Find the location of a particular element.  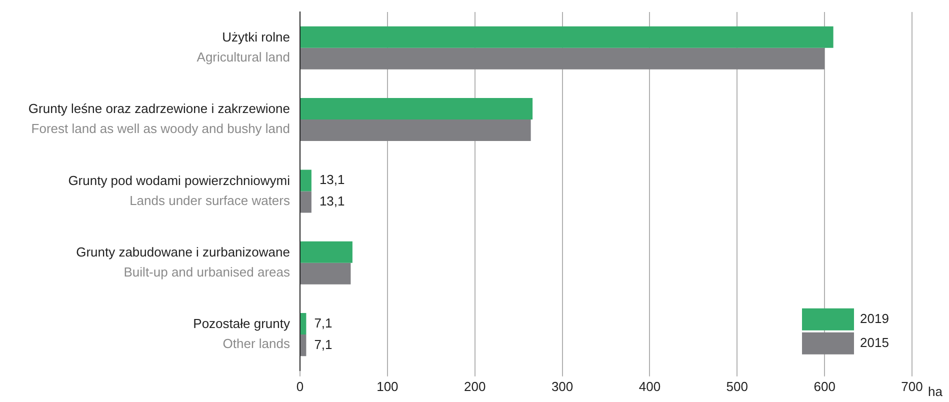

y-tick-label: Grunty pod wodami powierzchniowymi Lands under surface waters is located at coordinates (179, 190).